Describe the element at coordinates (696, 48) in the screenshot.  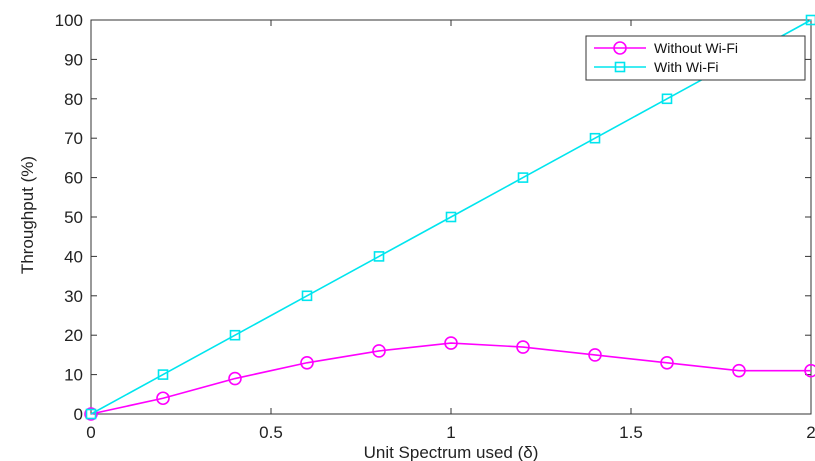
I see `legend-label: Without Wi-Fi` at that location.